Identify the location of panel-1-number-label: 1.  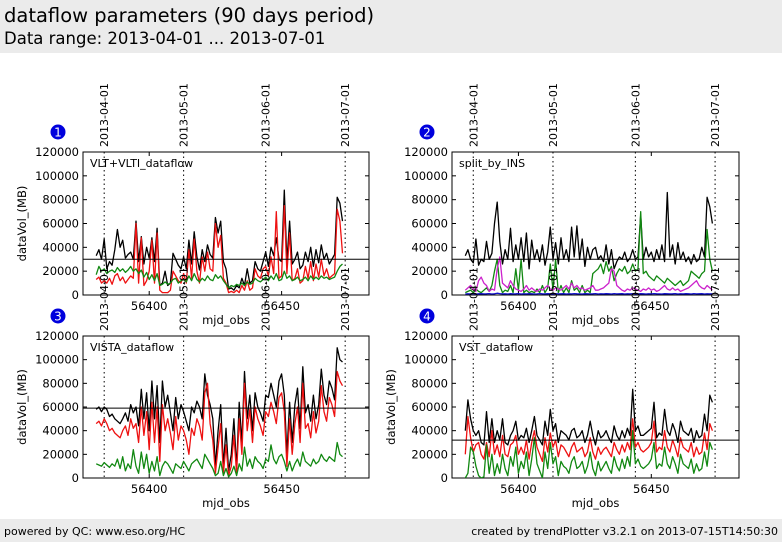
(58, 133).